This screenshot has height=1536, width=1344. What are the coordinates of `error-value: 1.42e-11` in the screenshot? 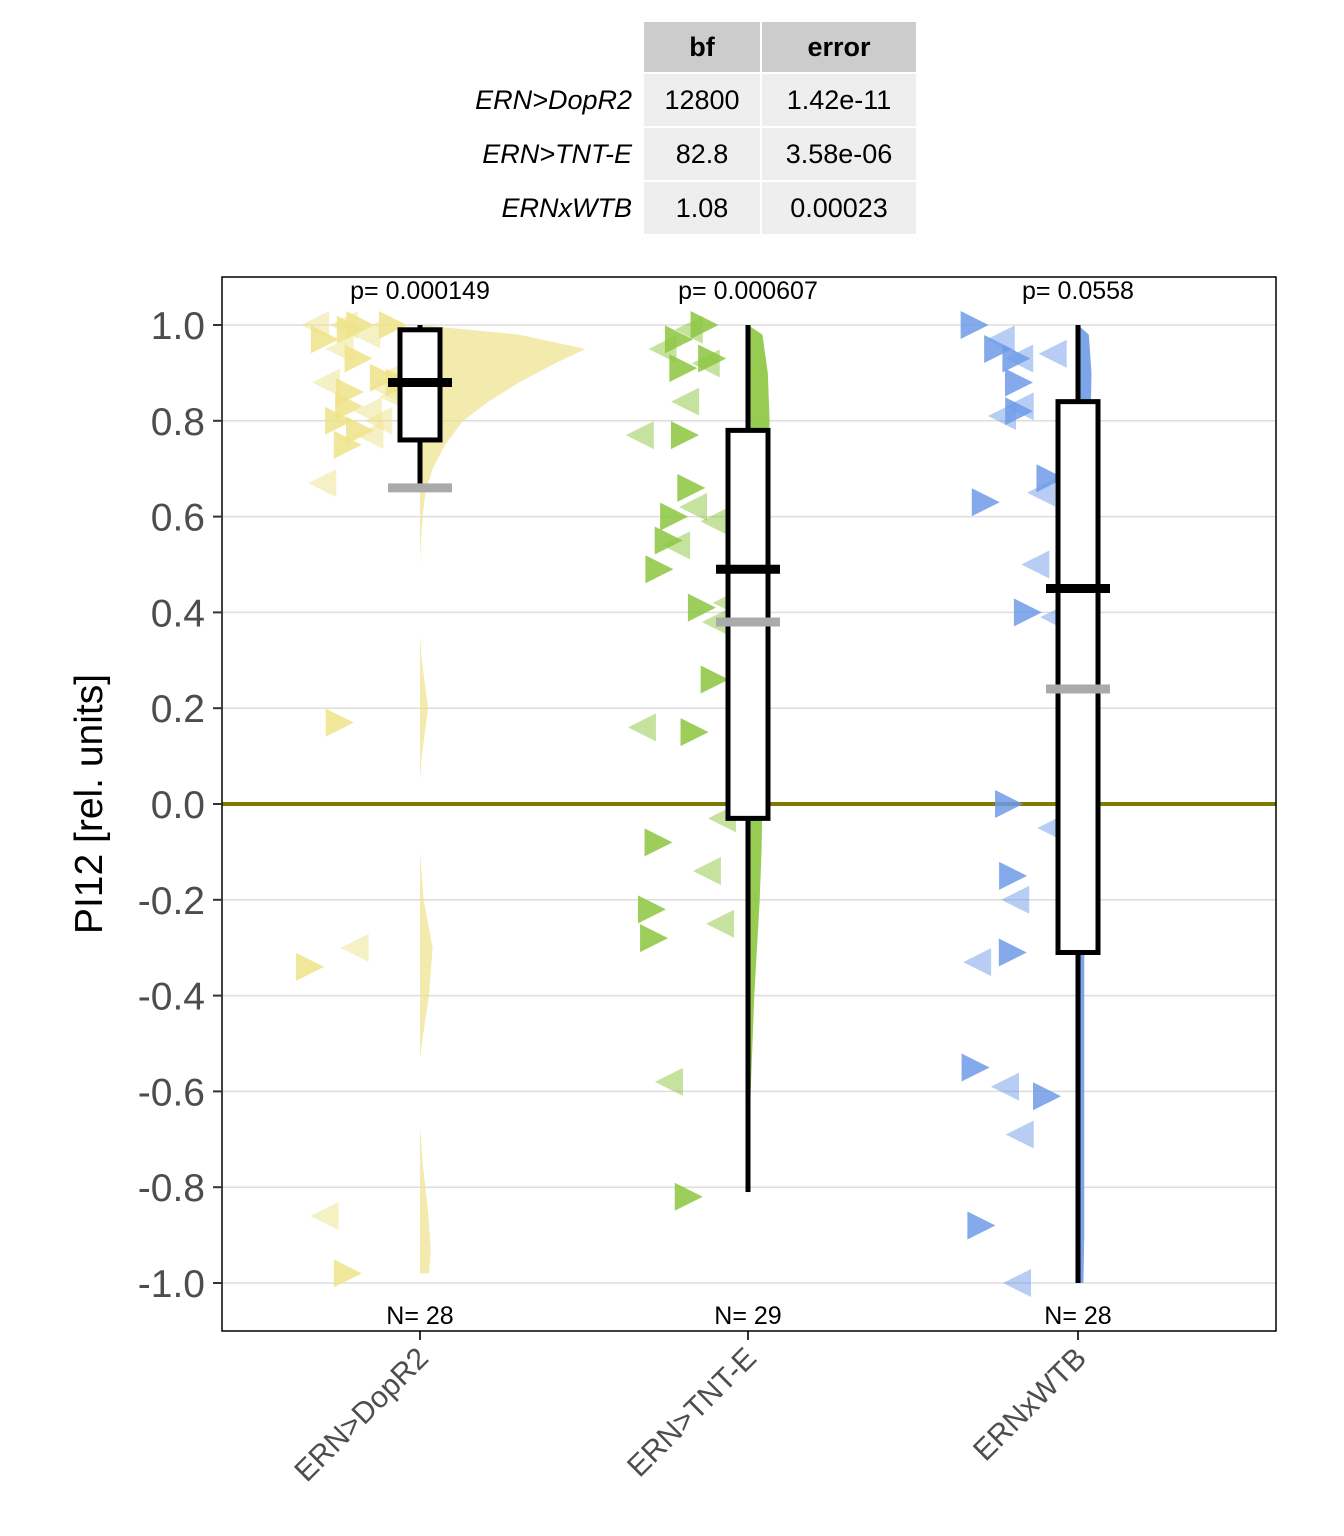 It's located at (839, 100).